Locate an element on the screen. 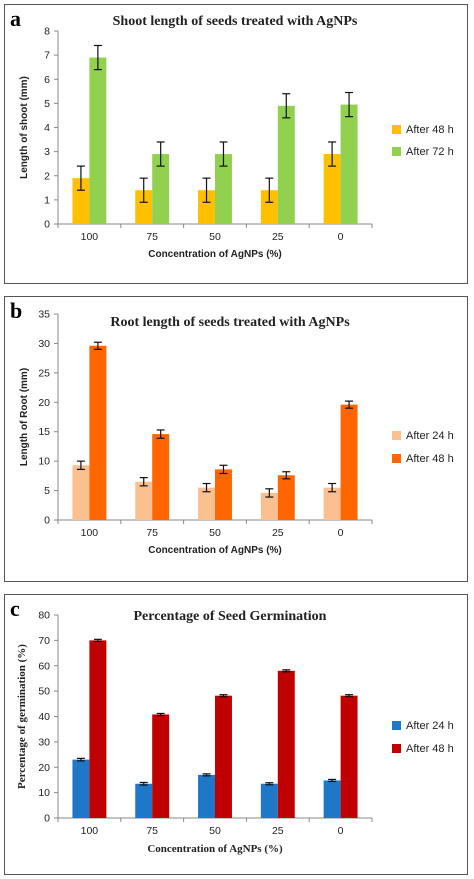 This screenshot has height=879, width=474. chart-title: Percentage of Seed Germination is located at coordinates (230, 616).